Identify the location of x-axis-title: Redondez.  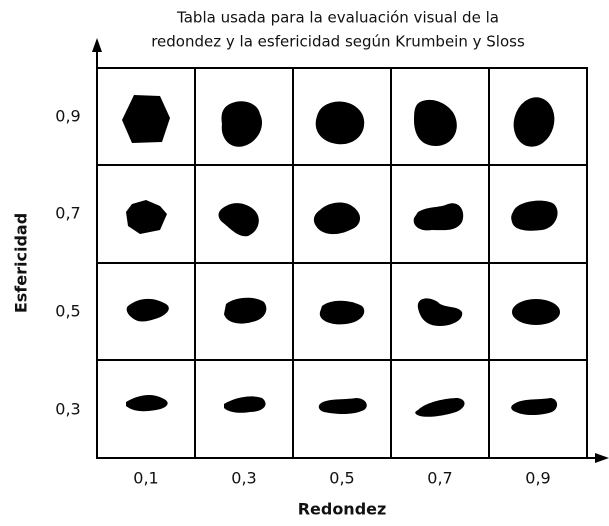
(342, 509).